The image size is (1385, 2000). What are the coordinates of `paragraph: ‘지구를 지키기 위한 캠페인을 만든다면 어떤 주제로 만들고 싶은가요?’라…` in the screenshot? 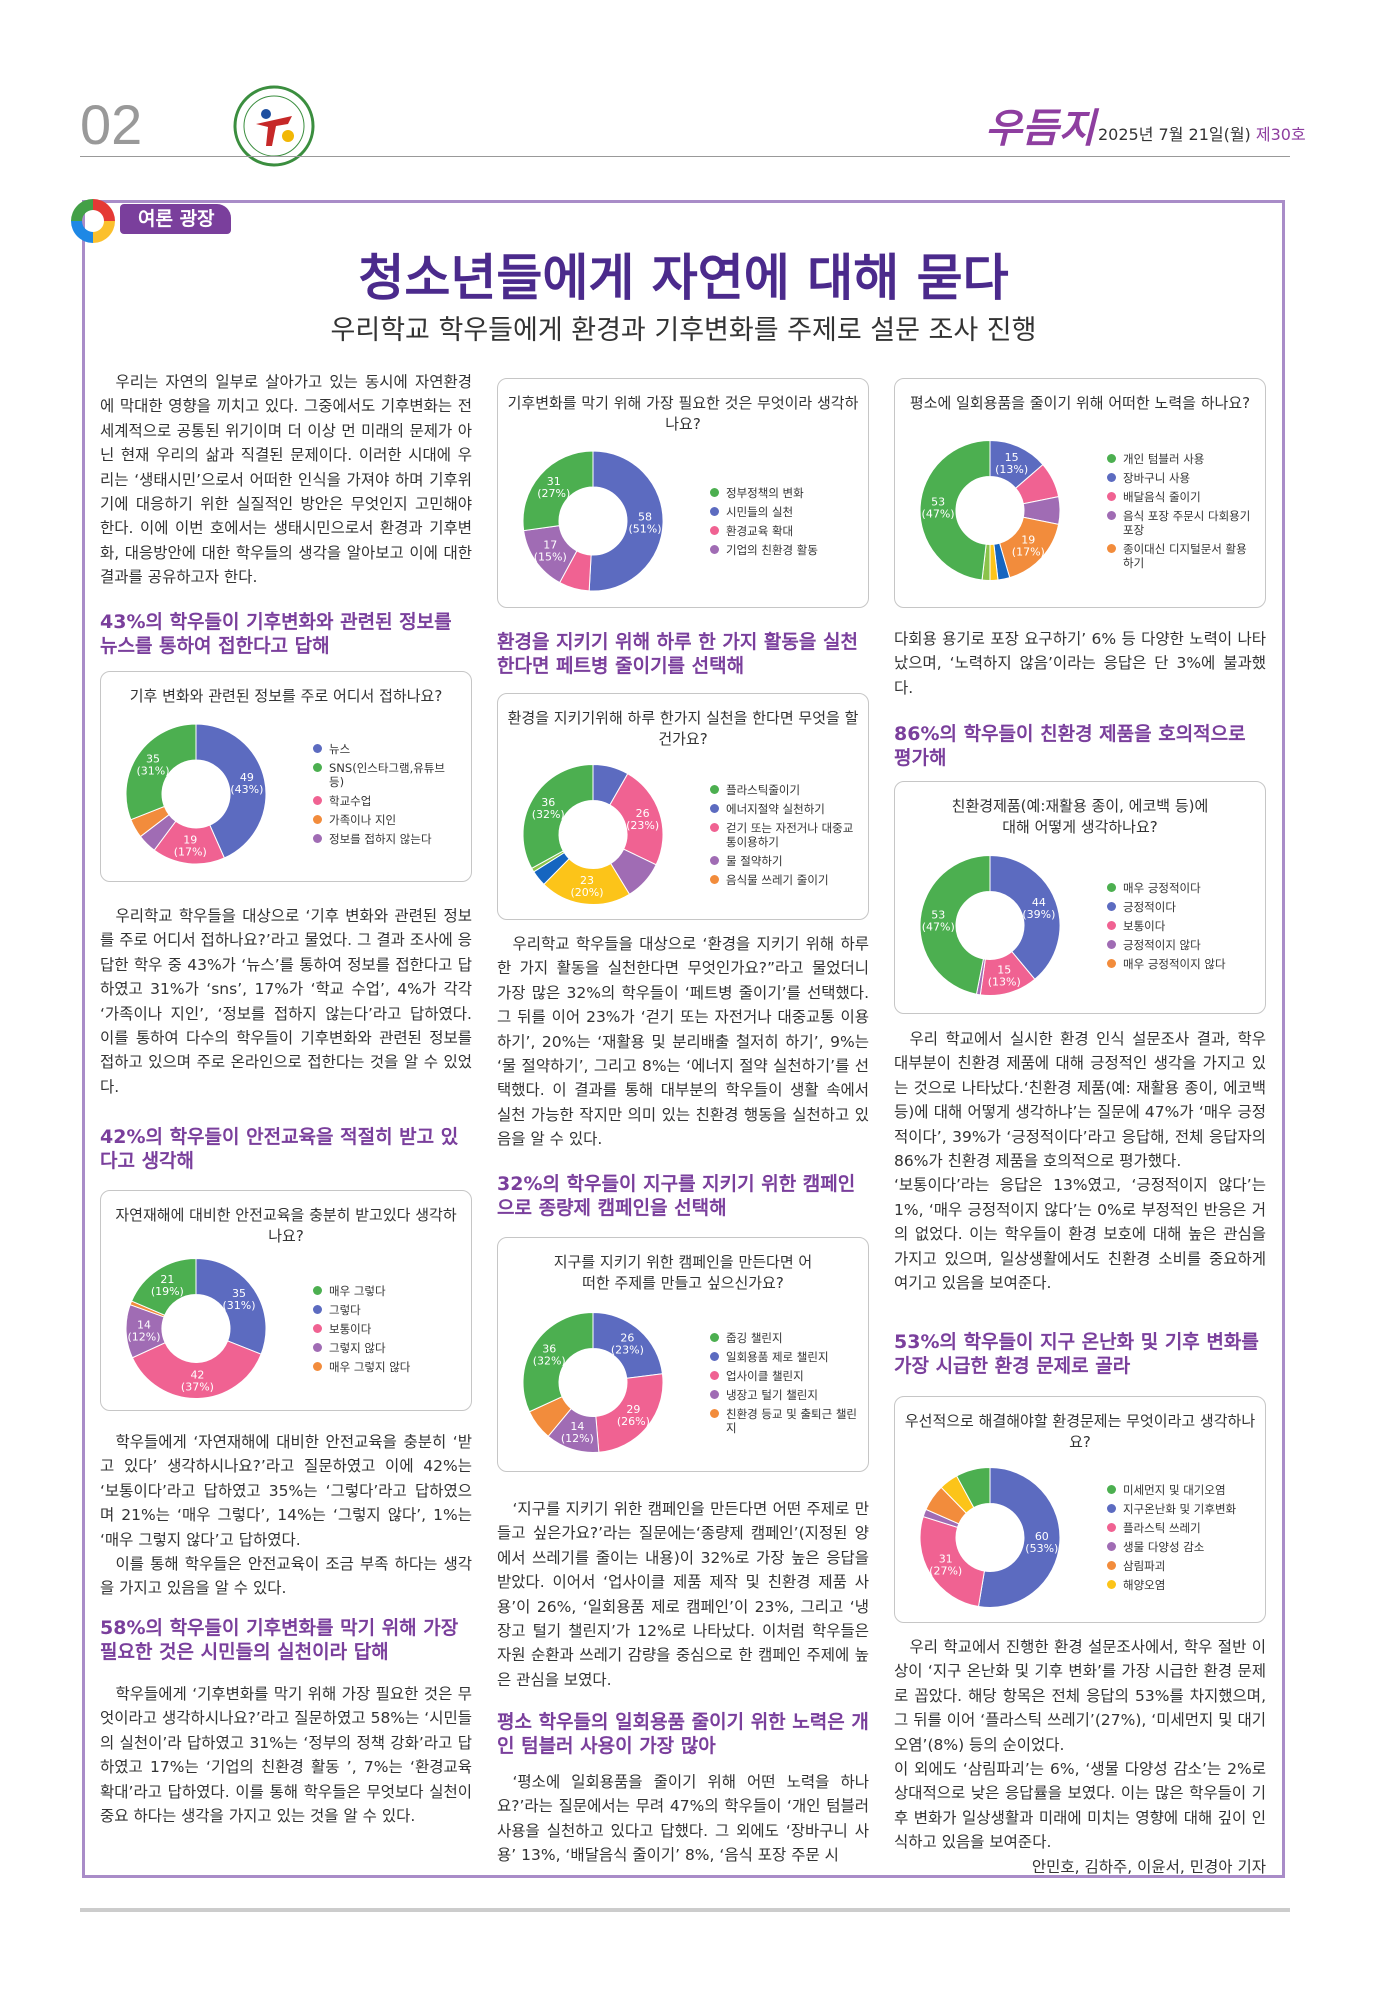 It's located at (683, 1594).